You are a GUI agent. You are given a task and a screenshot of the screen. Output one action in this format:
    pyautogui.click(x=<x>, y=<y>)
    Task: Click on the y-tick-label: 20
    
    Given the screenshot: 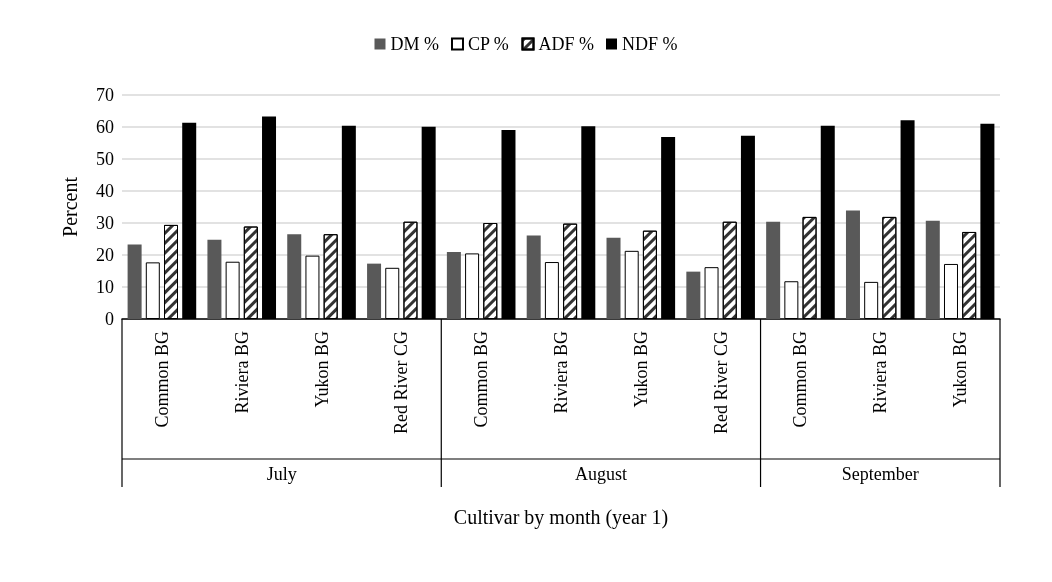 What is the action you would take?
    pyautogui.click(x=105, y=255)
    